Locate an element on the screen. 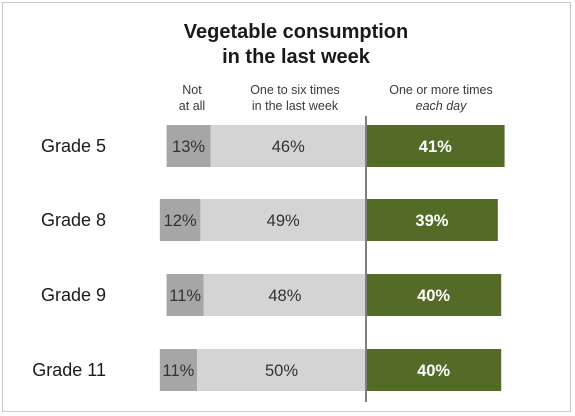 The width and height of the screenshot is (575, 416). data-label-one-to-six-grade-9: 48% is located at coordinates (284, 296).